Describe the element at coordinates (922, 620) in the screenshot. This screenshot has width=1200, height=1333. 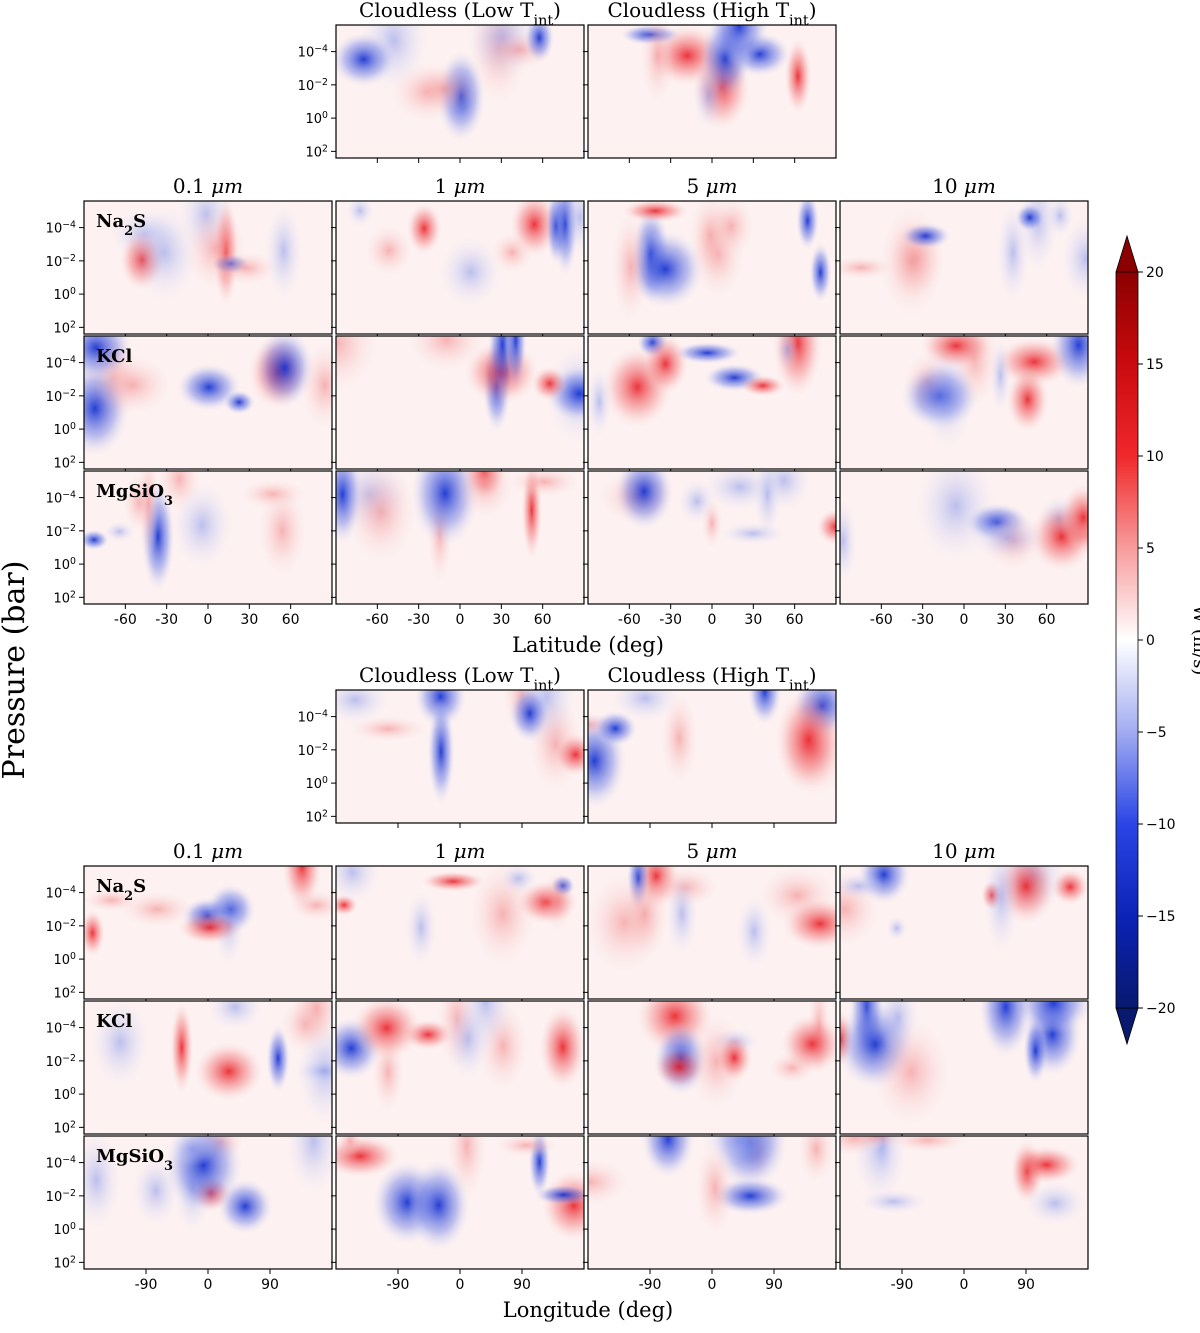
I see `x-tick-label: -30` at that location.